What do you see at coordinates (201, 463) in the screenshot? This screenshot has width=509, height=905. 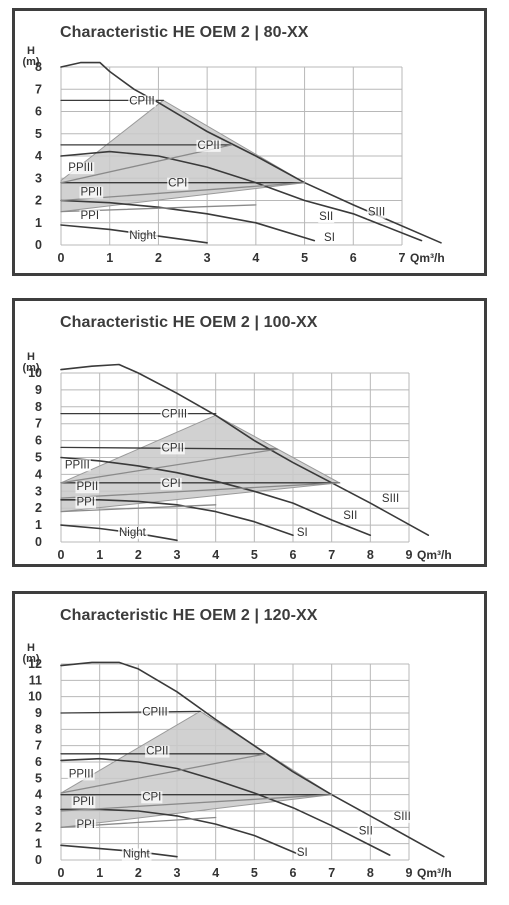 I see `operating-area` at bounding box center [201, 463].